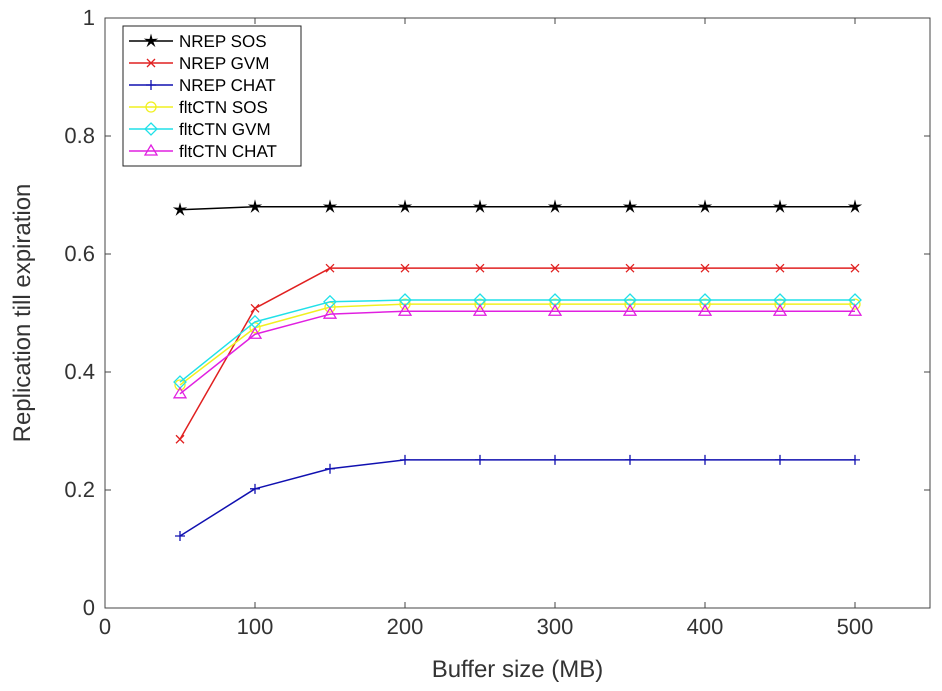 This screenshot has width=942, height=691. Describe the element at coordinates (518, 669) in the screenshot. I see `x-axis-title: Buffer size (MB)` at that location.